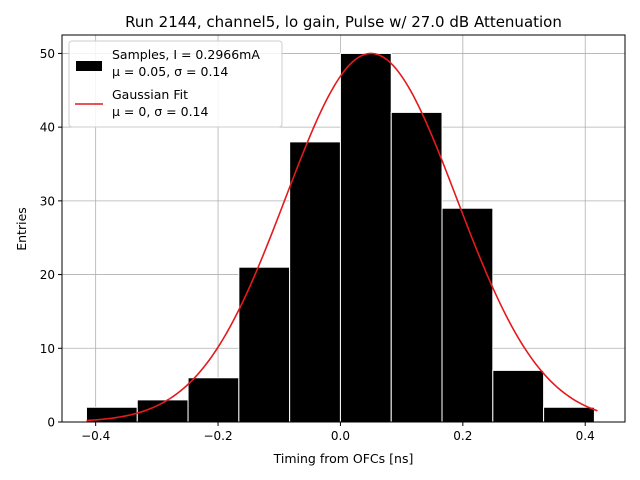  Describe the element at coordinates (47, 128) in the screenshot. I see `y-tick-label-4: 40` at that location.